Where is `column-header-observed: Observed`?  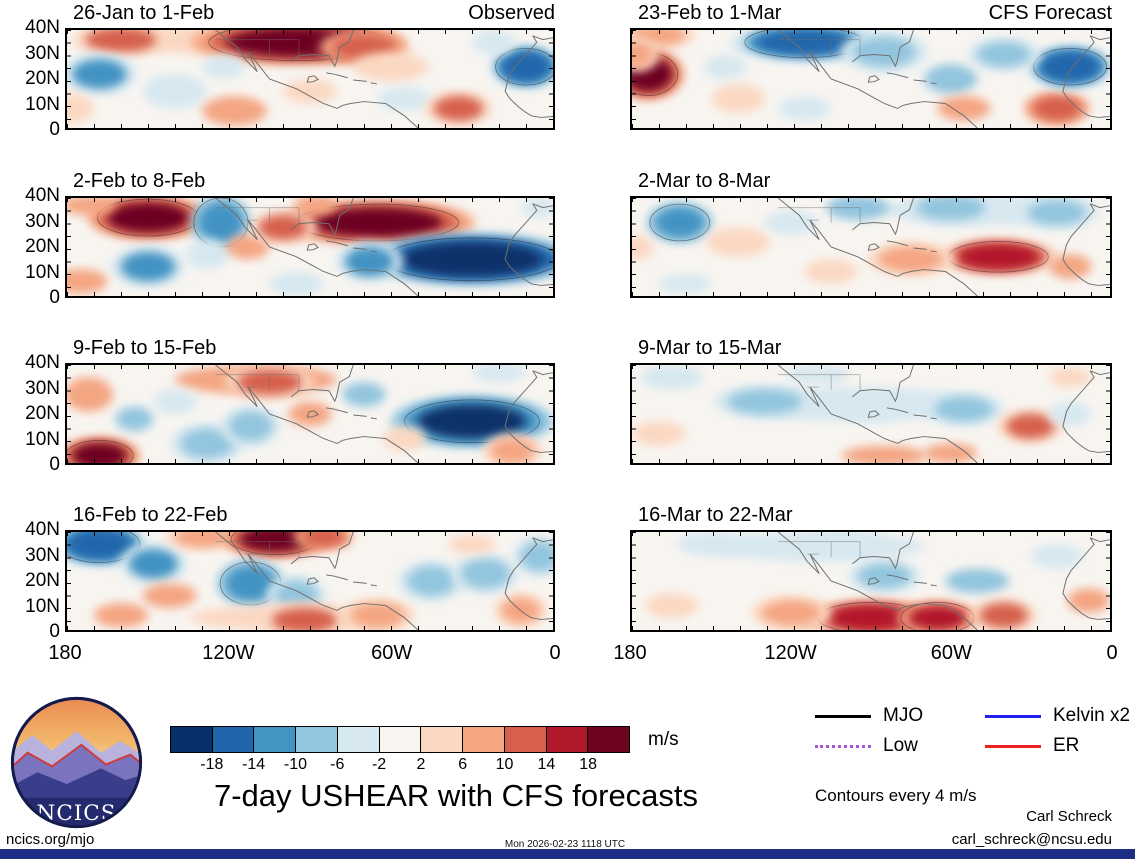
column-header-observed: Observed is located at coordinates (511, 13).